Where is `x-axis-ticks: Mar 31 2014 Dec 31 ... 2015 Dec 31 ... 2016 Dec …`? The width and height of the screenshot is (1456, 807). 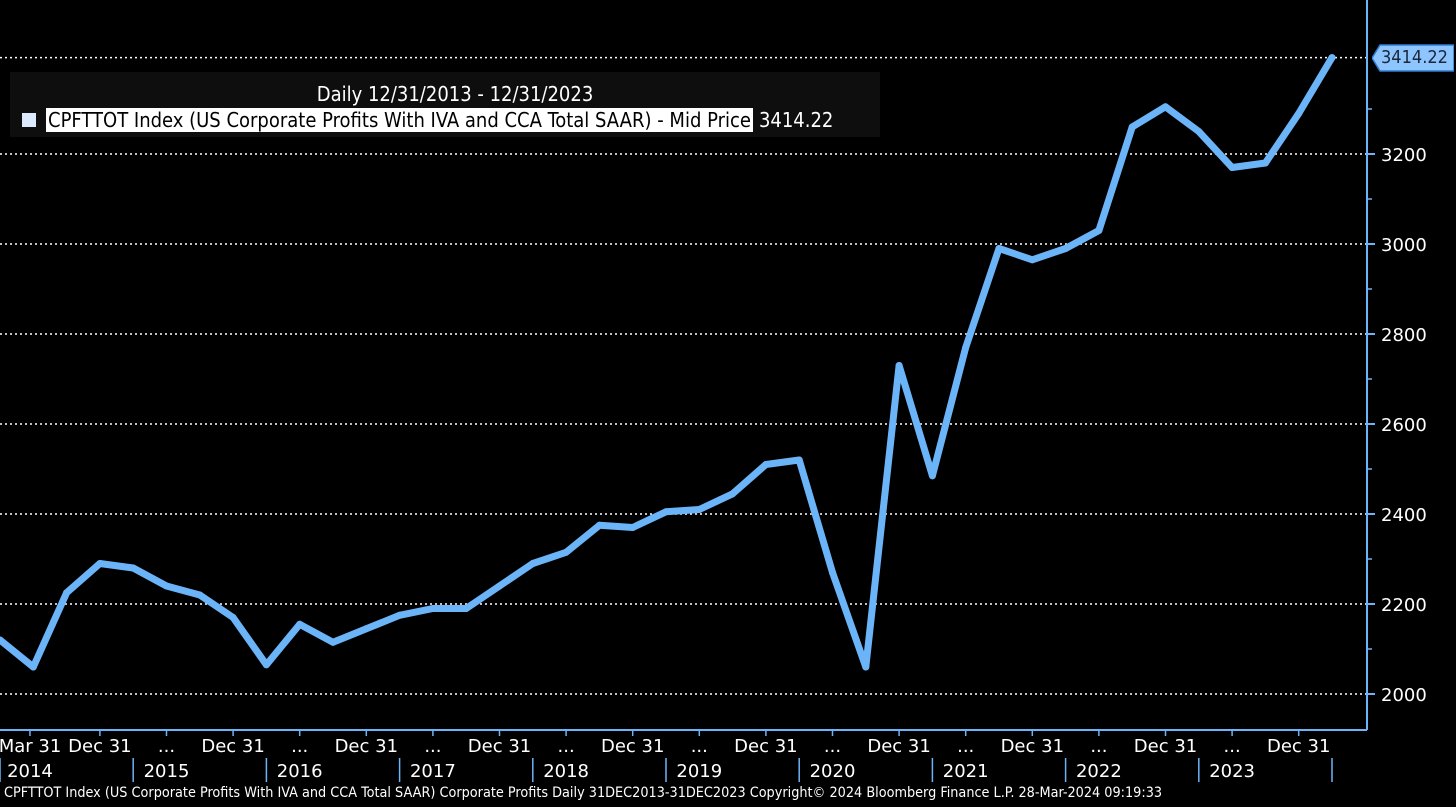 x-axis-ticks: Mar 31 2014 Dec 31 ... 2015 Dec 31 ... 2016 Dec … is located at coordinates (665, 756).